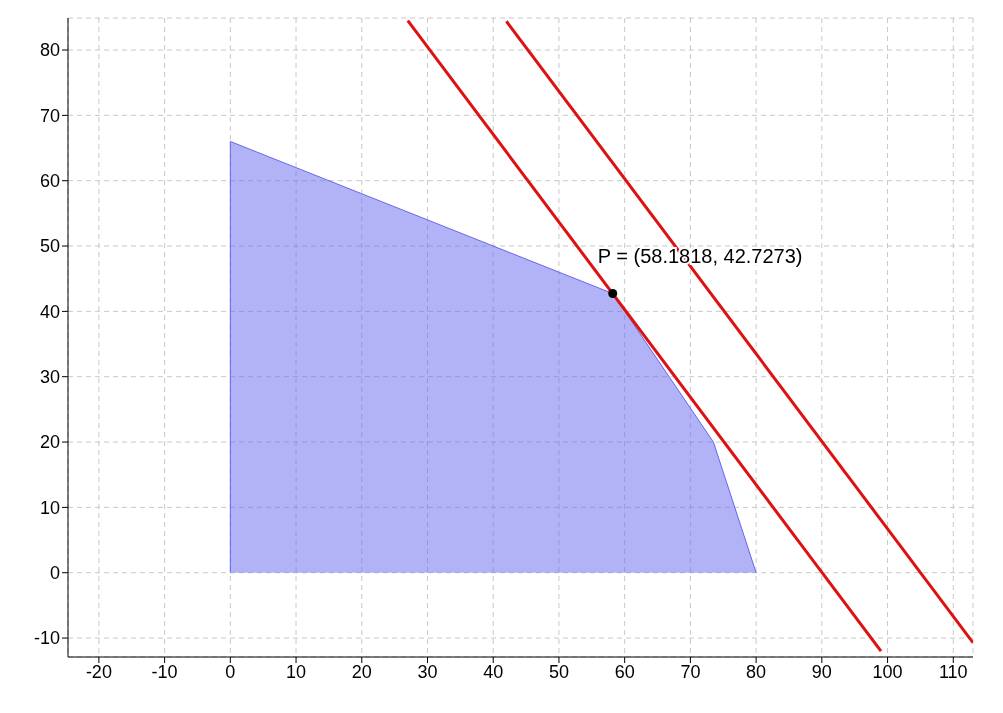  Describe the element at coordinates (49, 50) in the screenshot. I see `y-tick-label: 80` at that location.